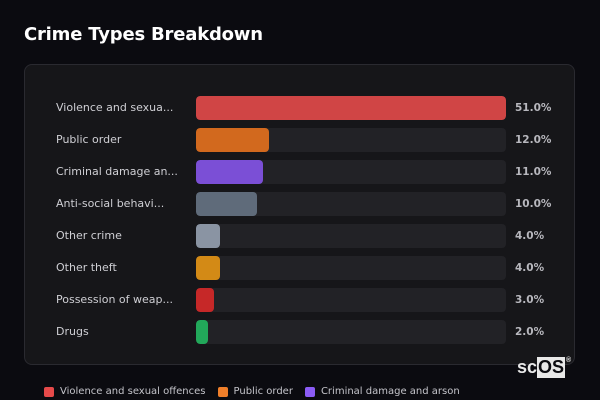 The image size is (600, 400). Describe the element at coordinates (530, 332) in the screenshot. I see `bar-value: 2.0%` at that location.